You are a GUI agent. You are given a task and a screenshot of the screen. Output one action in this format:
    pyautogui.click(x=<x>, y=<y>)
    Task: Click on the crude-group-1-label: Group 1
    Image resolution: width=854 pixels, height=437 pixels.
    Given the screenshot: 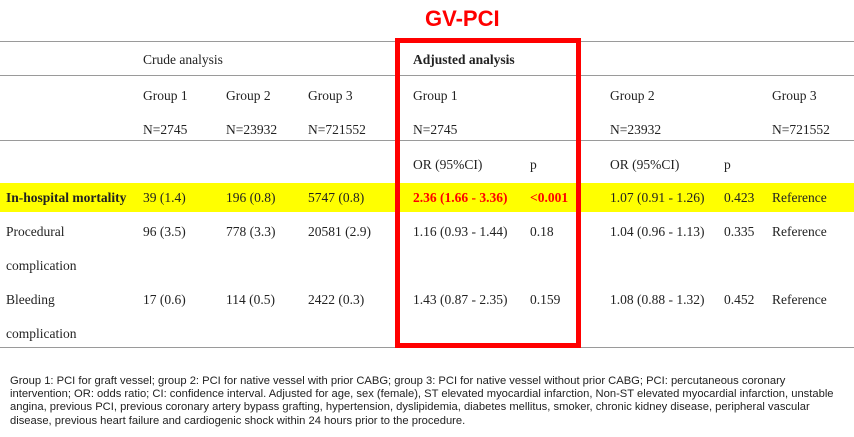 What is the action you would take?
    pyautogui.click(x=165, y=95)
    